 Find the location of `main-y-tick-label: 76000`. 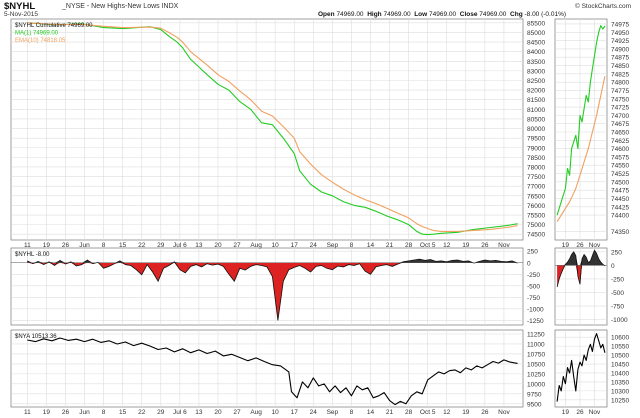

main-y-tick-label: 76000 is located at coordinates (536, 206).